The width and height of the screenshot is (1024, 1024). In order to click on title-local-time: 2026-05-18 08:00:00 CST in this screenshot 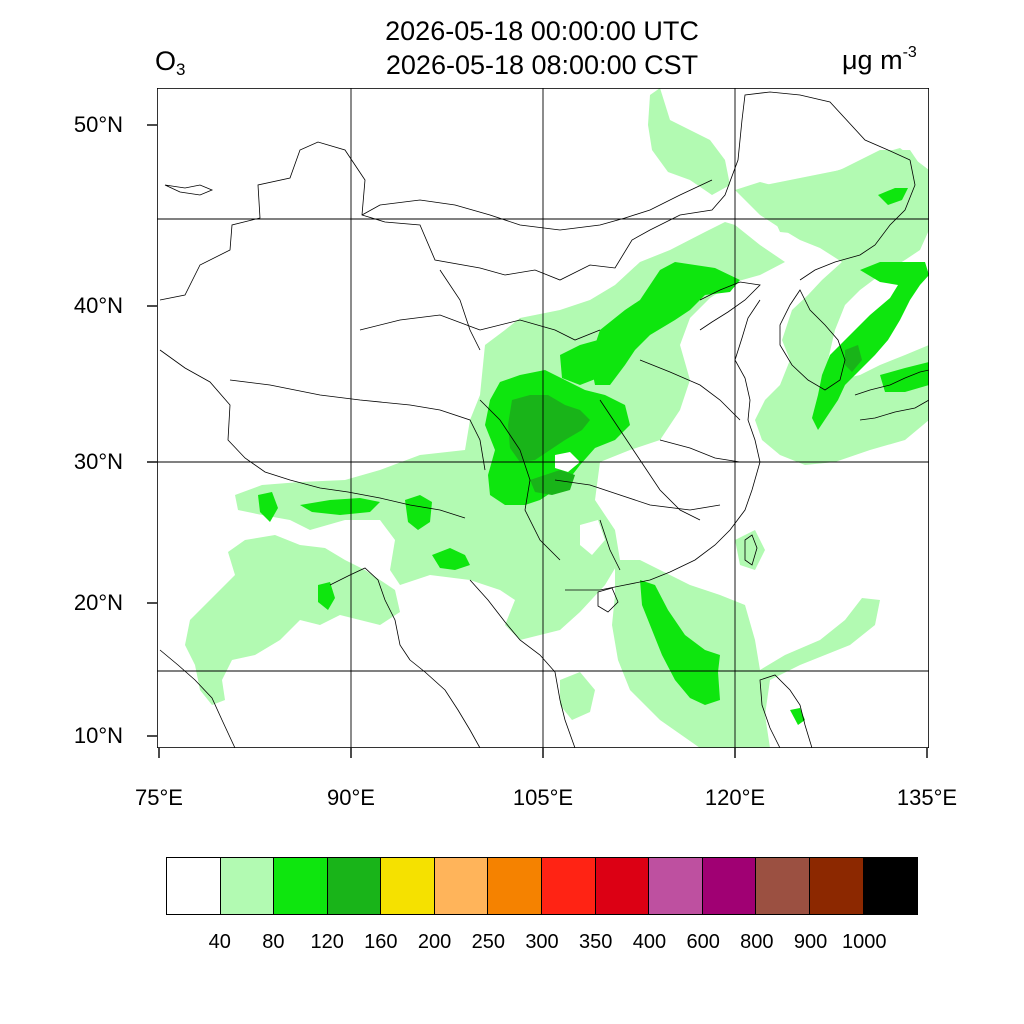, I will do `click(542, 65)`.